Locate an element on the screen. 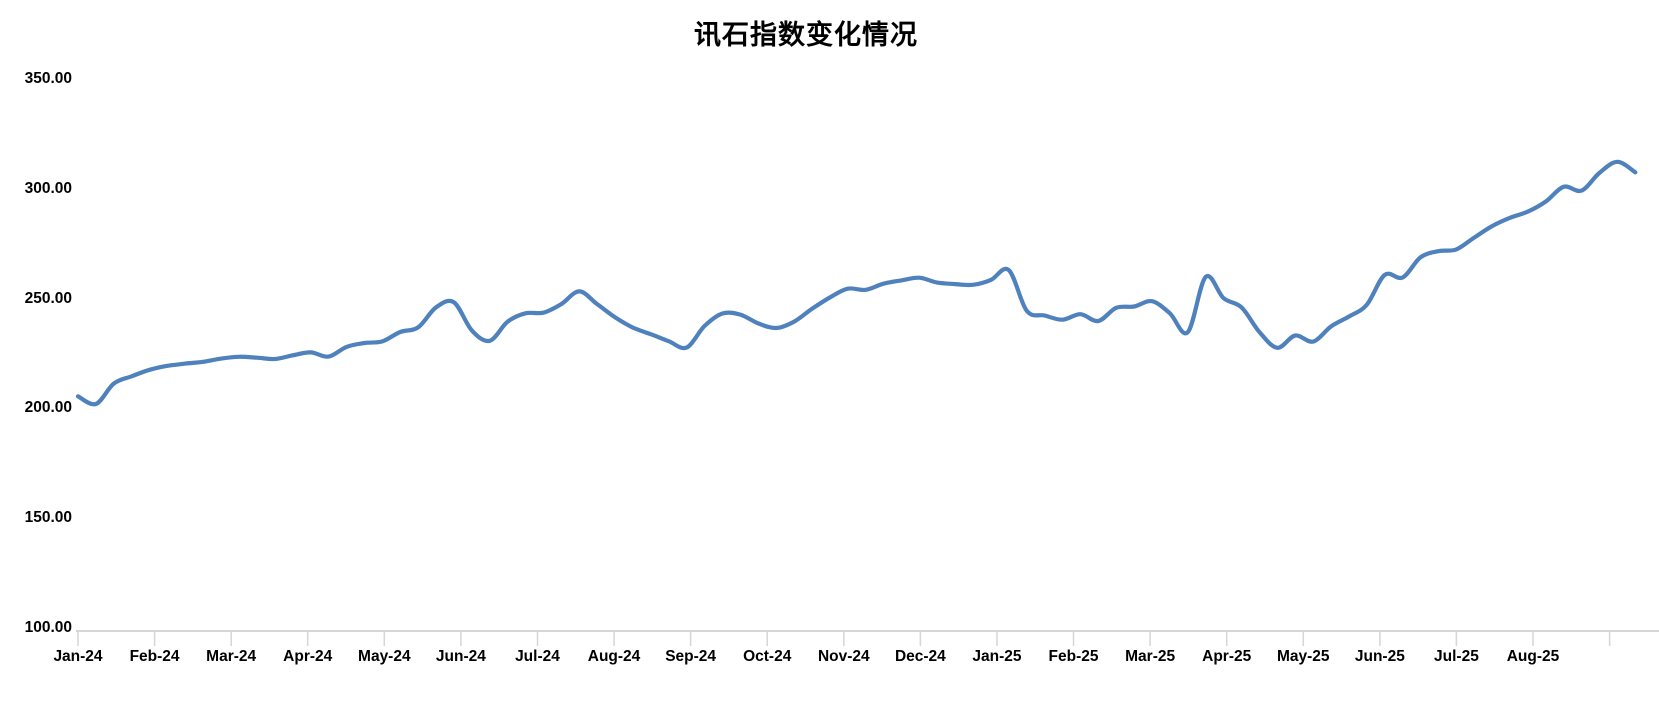 The height and width of the screenshot is (721, 1659). x-axis-label: Feb-25 is located at coordinates (1073, 656).